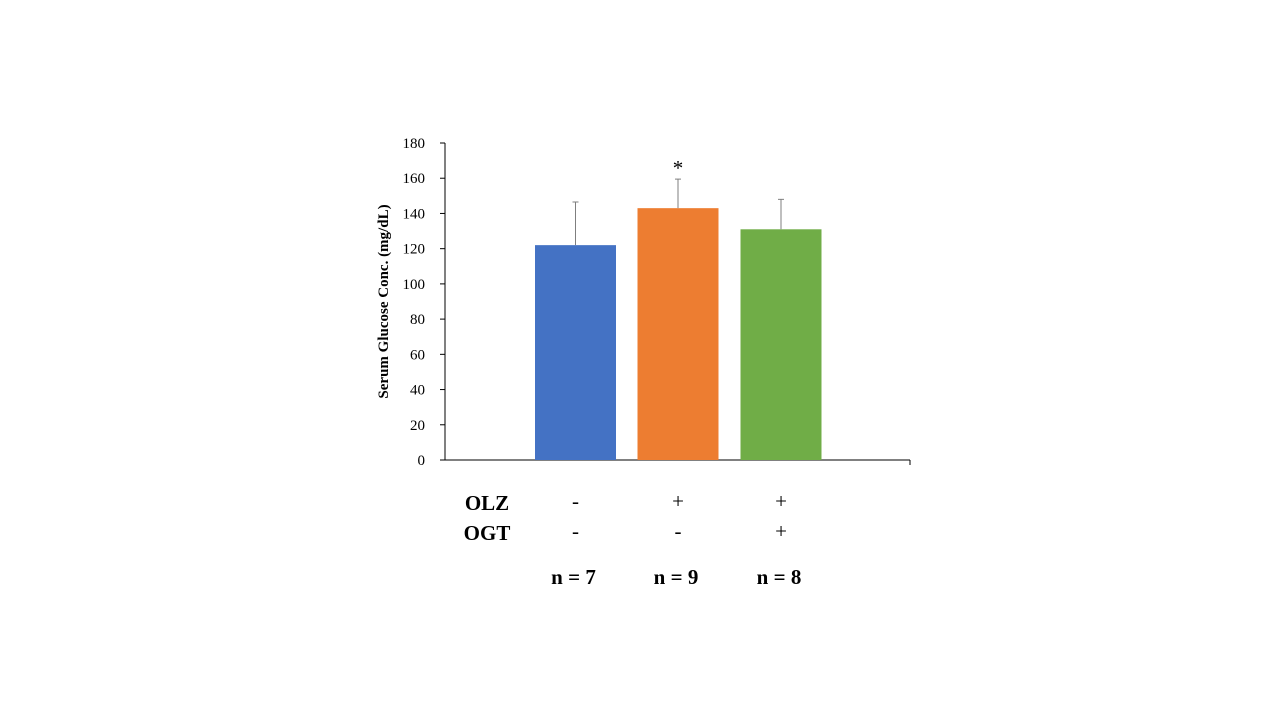  What do you see at coordinates (414, 285) in the screenshot?
I see `y-tick-label: 100` at bounding box center [414, 285].